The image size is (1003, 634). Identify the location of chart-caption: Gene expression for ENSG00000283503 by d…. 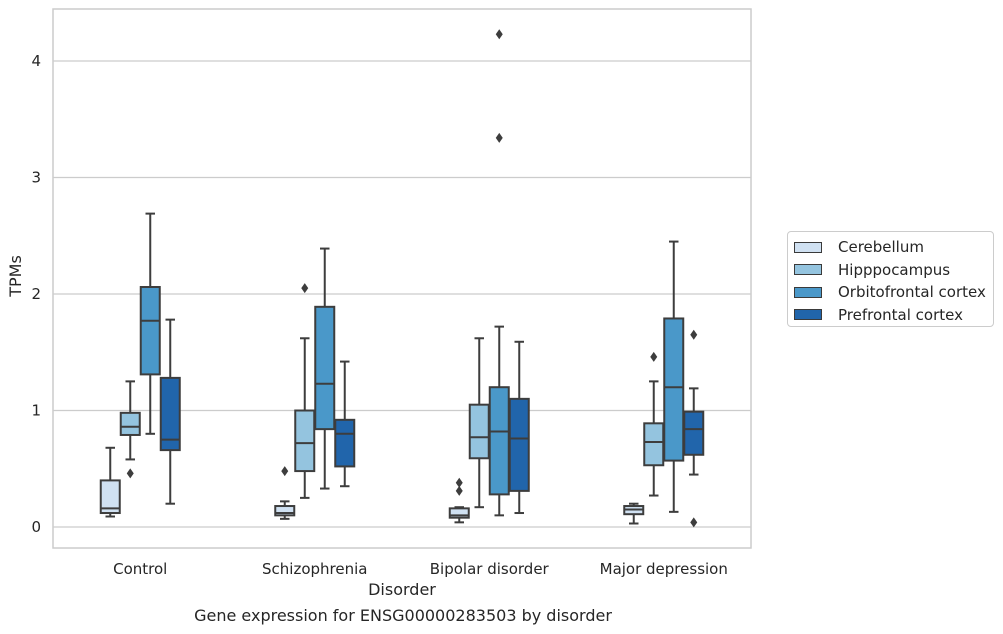
(403, 615).